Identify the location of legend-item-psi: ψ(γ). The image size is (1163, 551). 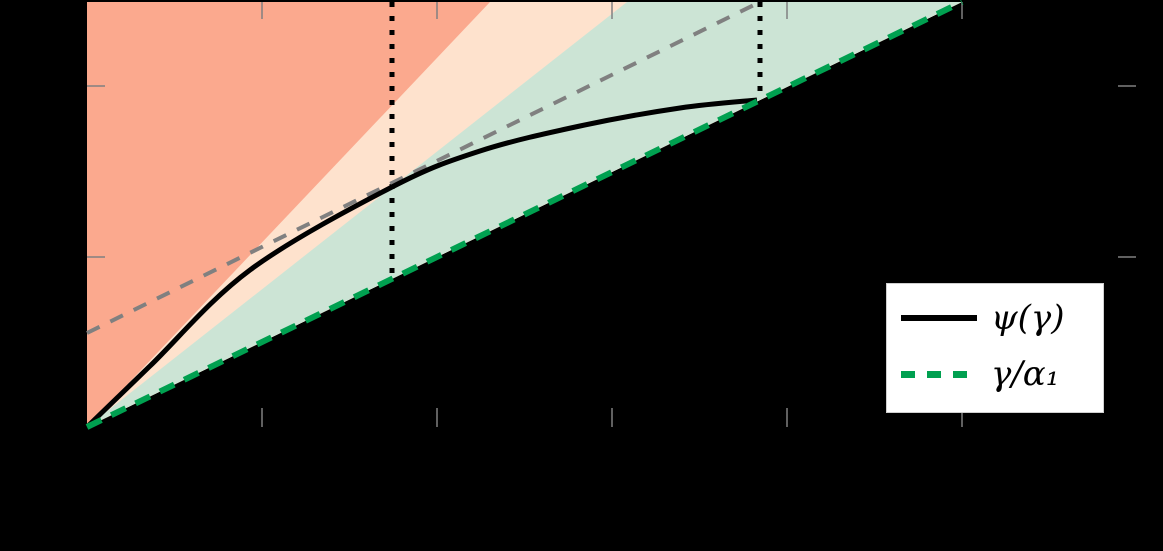
(983, 318).